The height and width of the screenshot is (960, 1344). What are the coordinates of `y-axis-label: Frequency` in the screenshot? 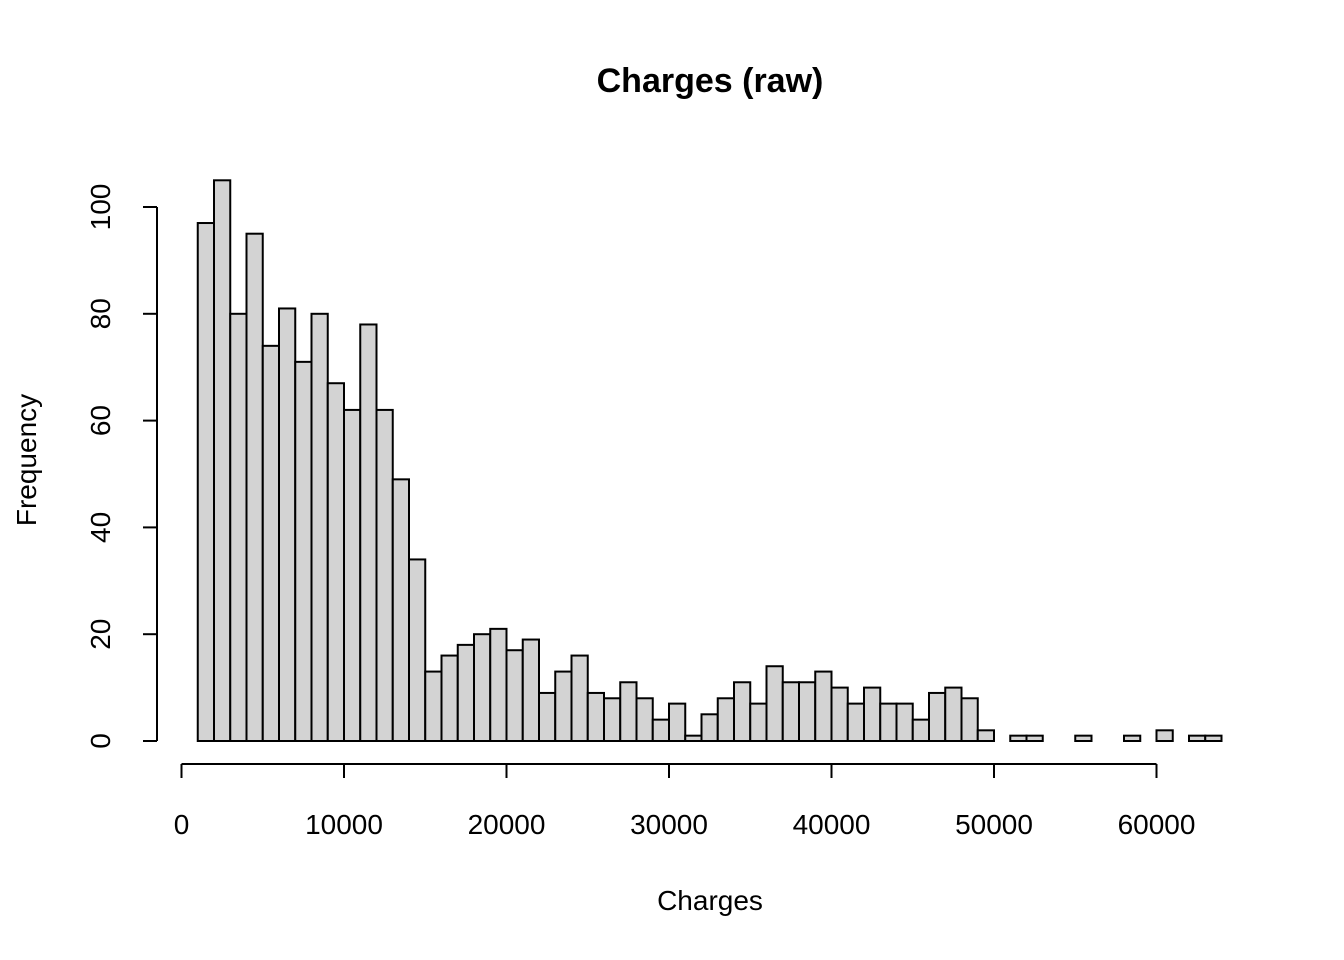 It's located at (26, 460).